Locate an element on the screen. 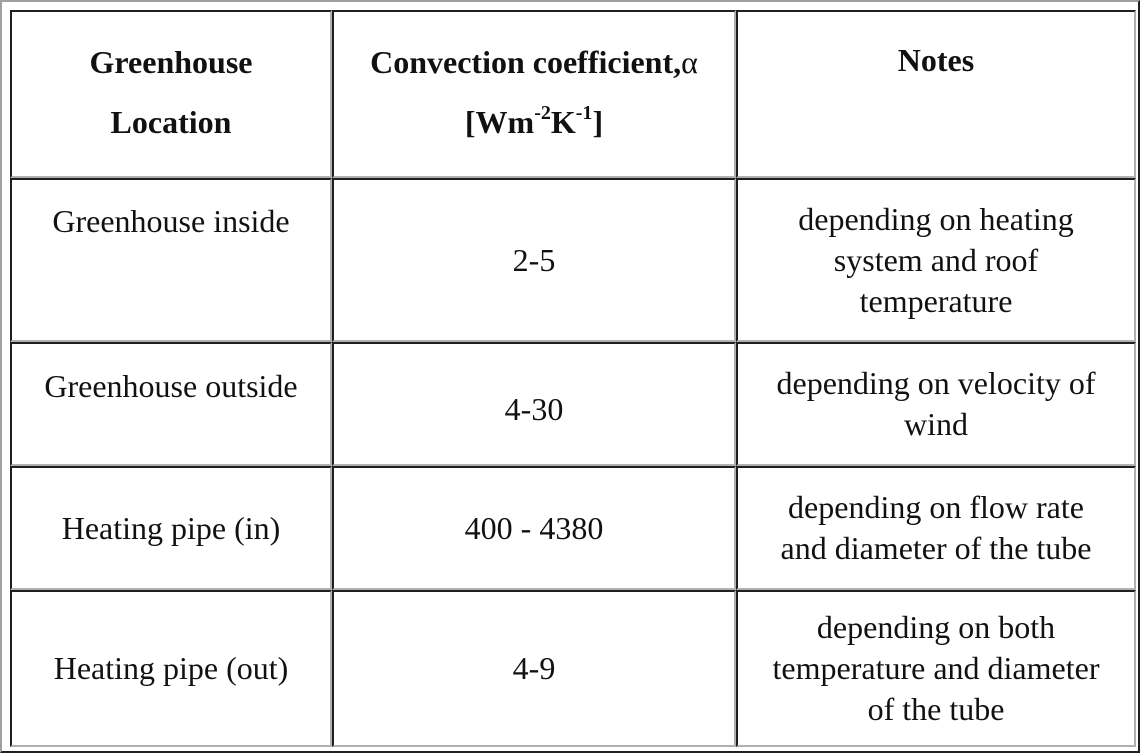 The image size is (1140, 753). row1-value: 2-5 is located at coordinates (534, 260).